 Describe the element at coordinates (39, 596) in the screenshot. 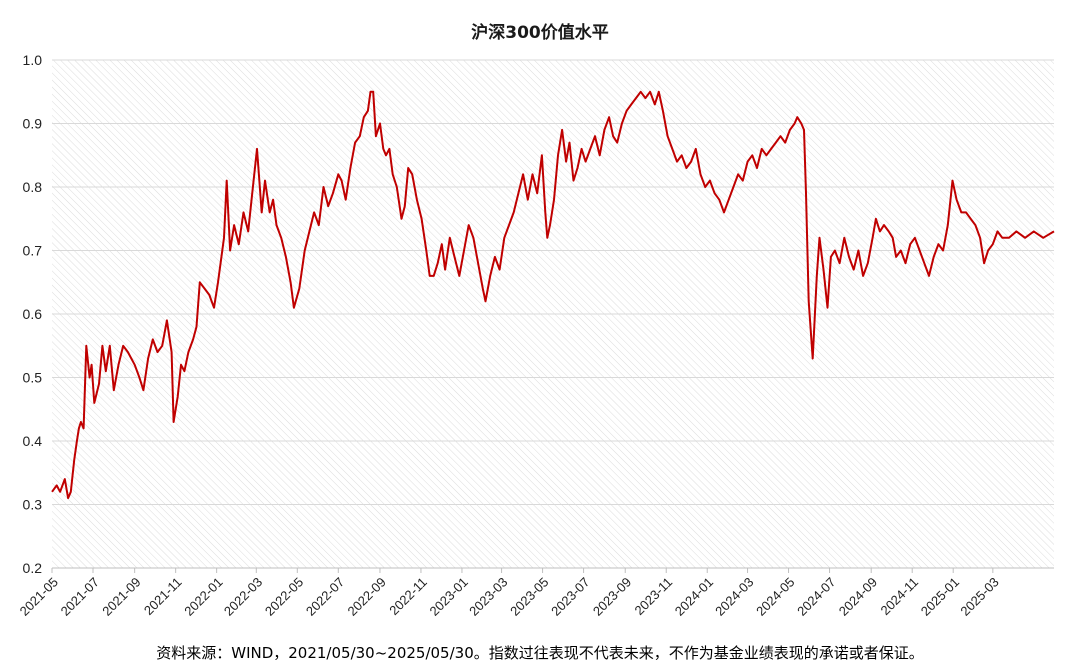

I see `x-tick-label: 2021-05` at that location.